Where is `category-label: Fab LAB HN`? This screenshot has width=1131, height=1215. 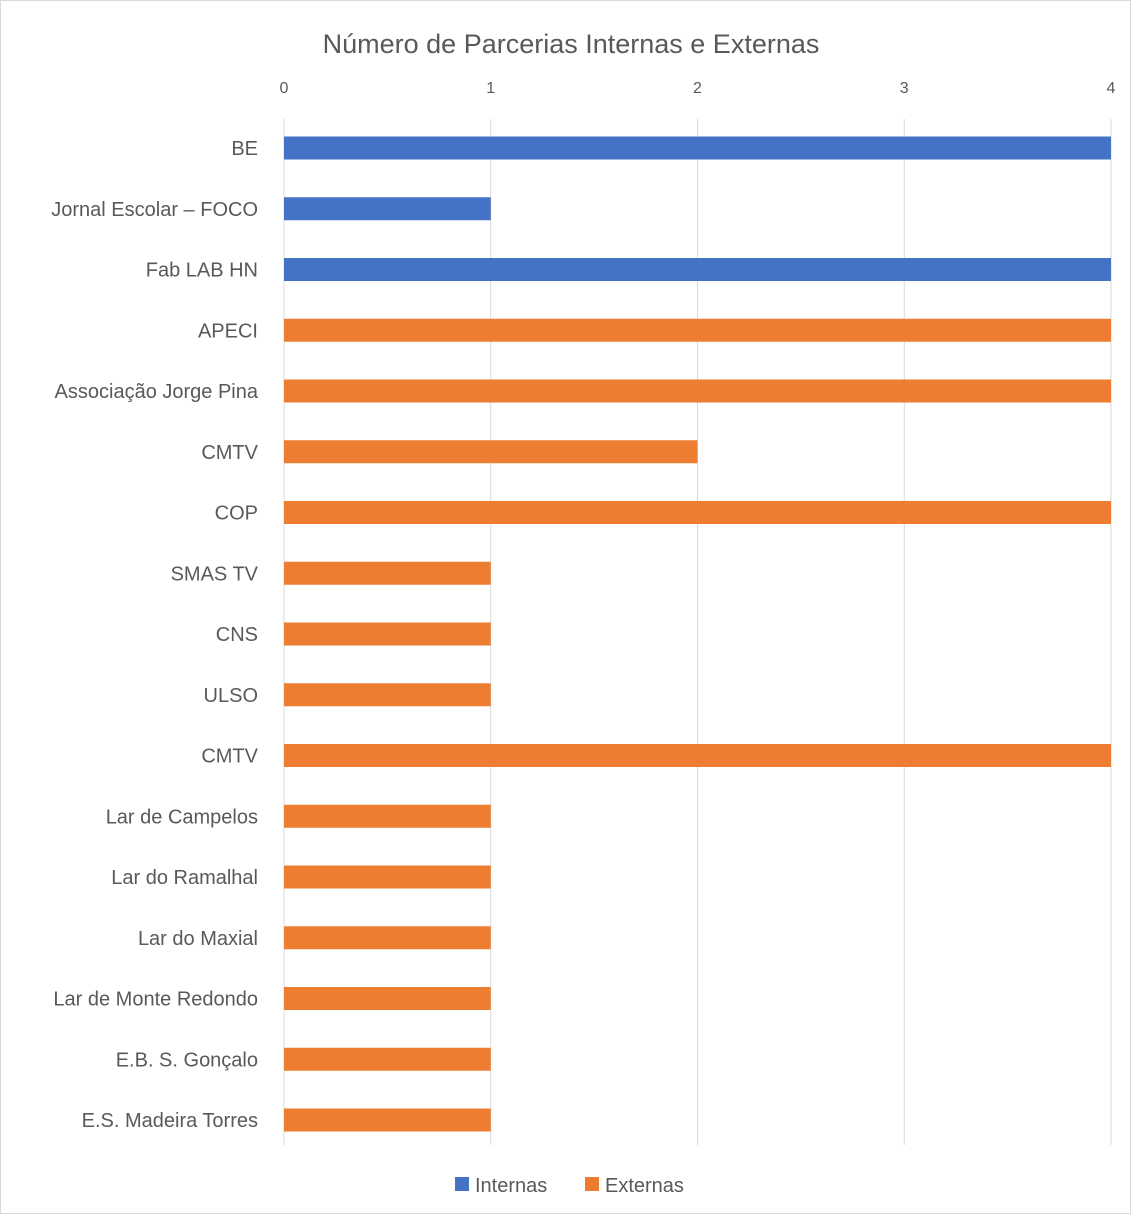
category-label: Fab LAB HN is located at coordinates (202, 271).